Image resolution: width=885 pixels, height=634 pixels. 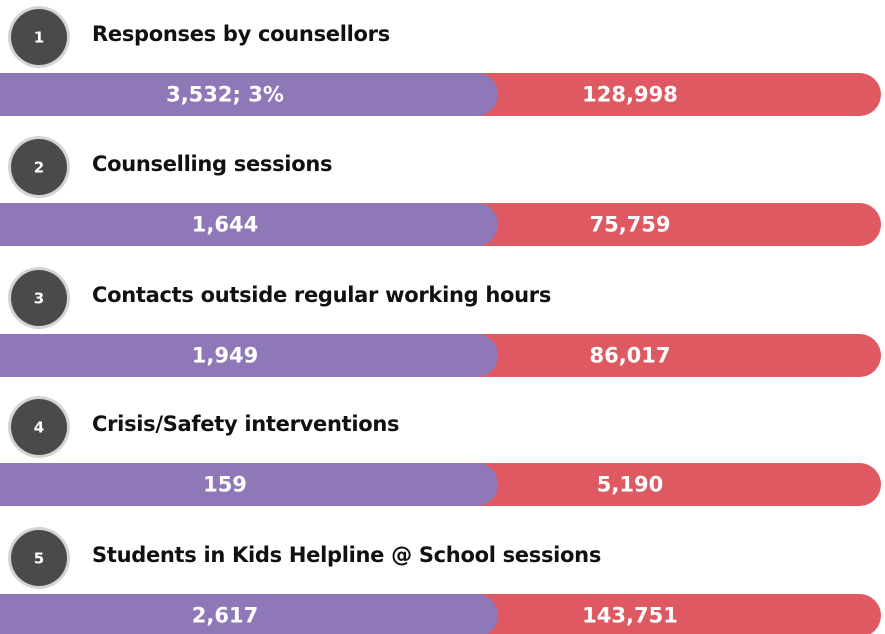 I want to click on right-value: 128,998, so click(x=630, y=95).